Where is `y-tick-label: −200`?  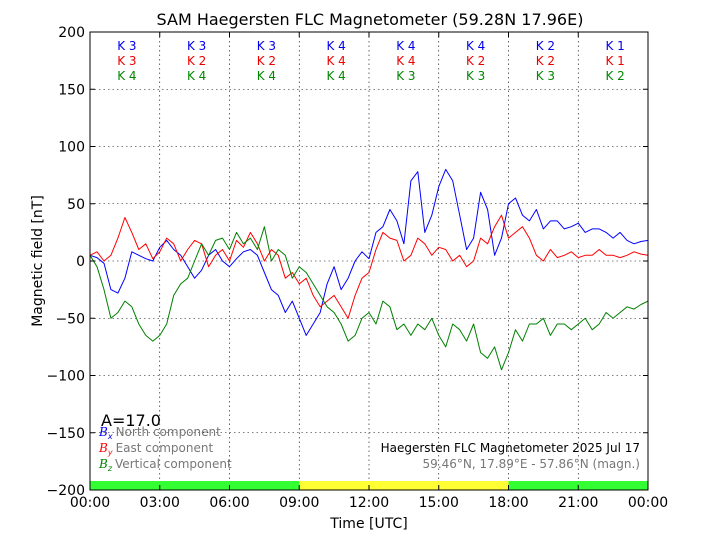 y-tick-label: −200 is located at coordinates (66, 491).